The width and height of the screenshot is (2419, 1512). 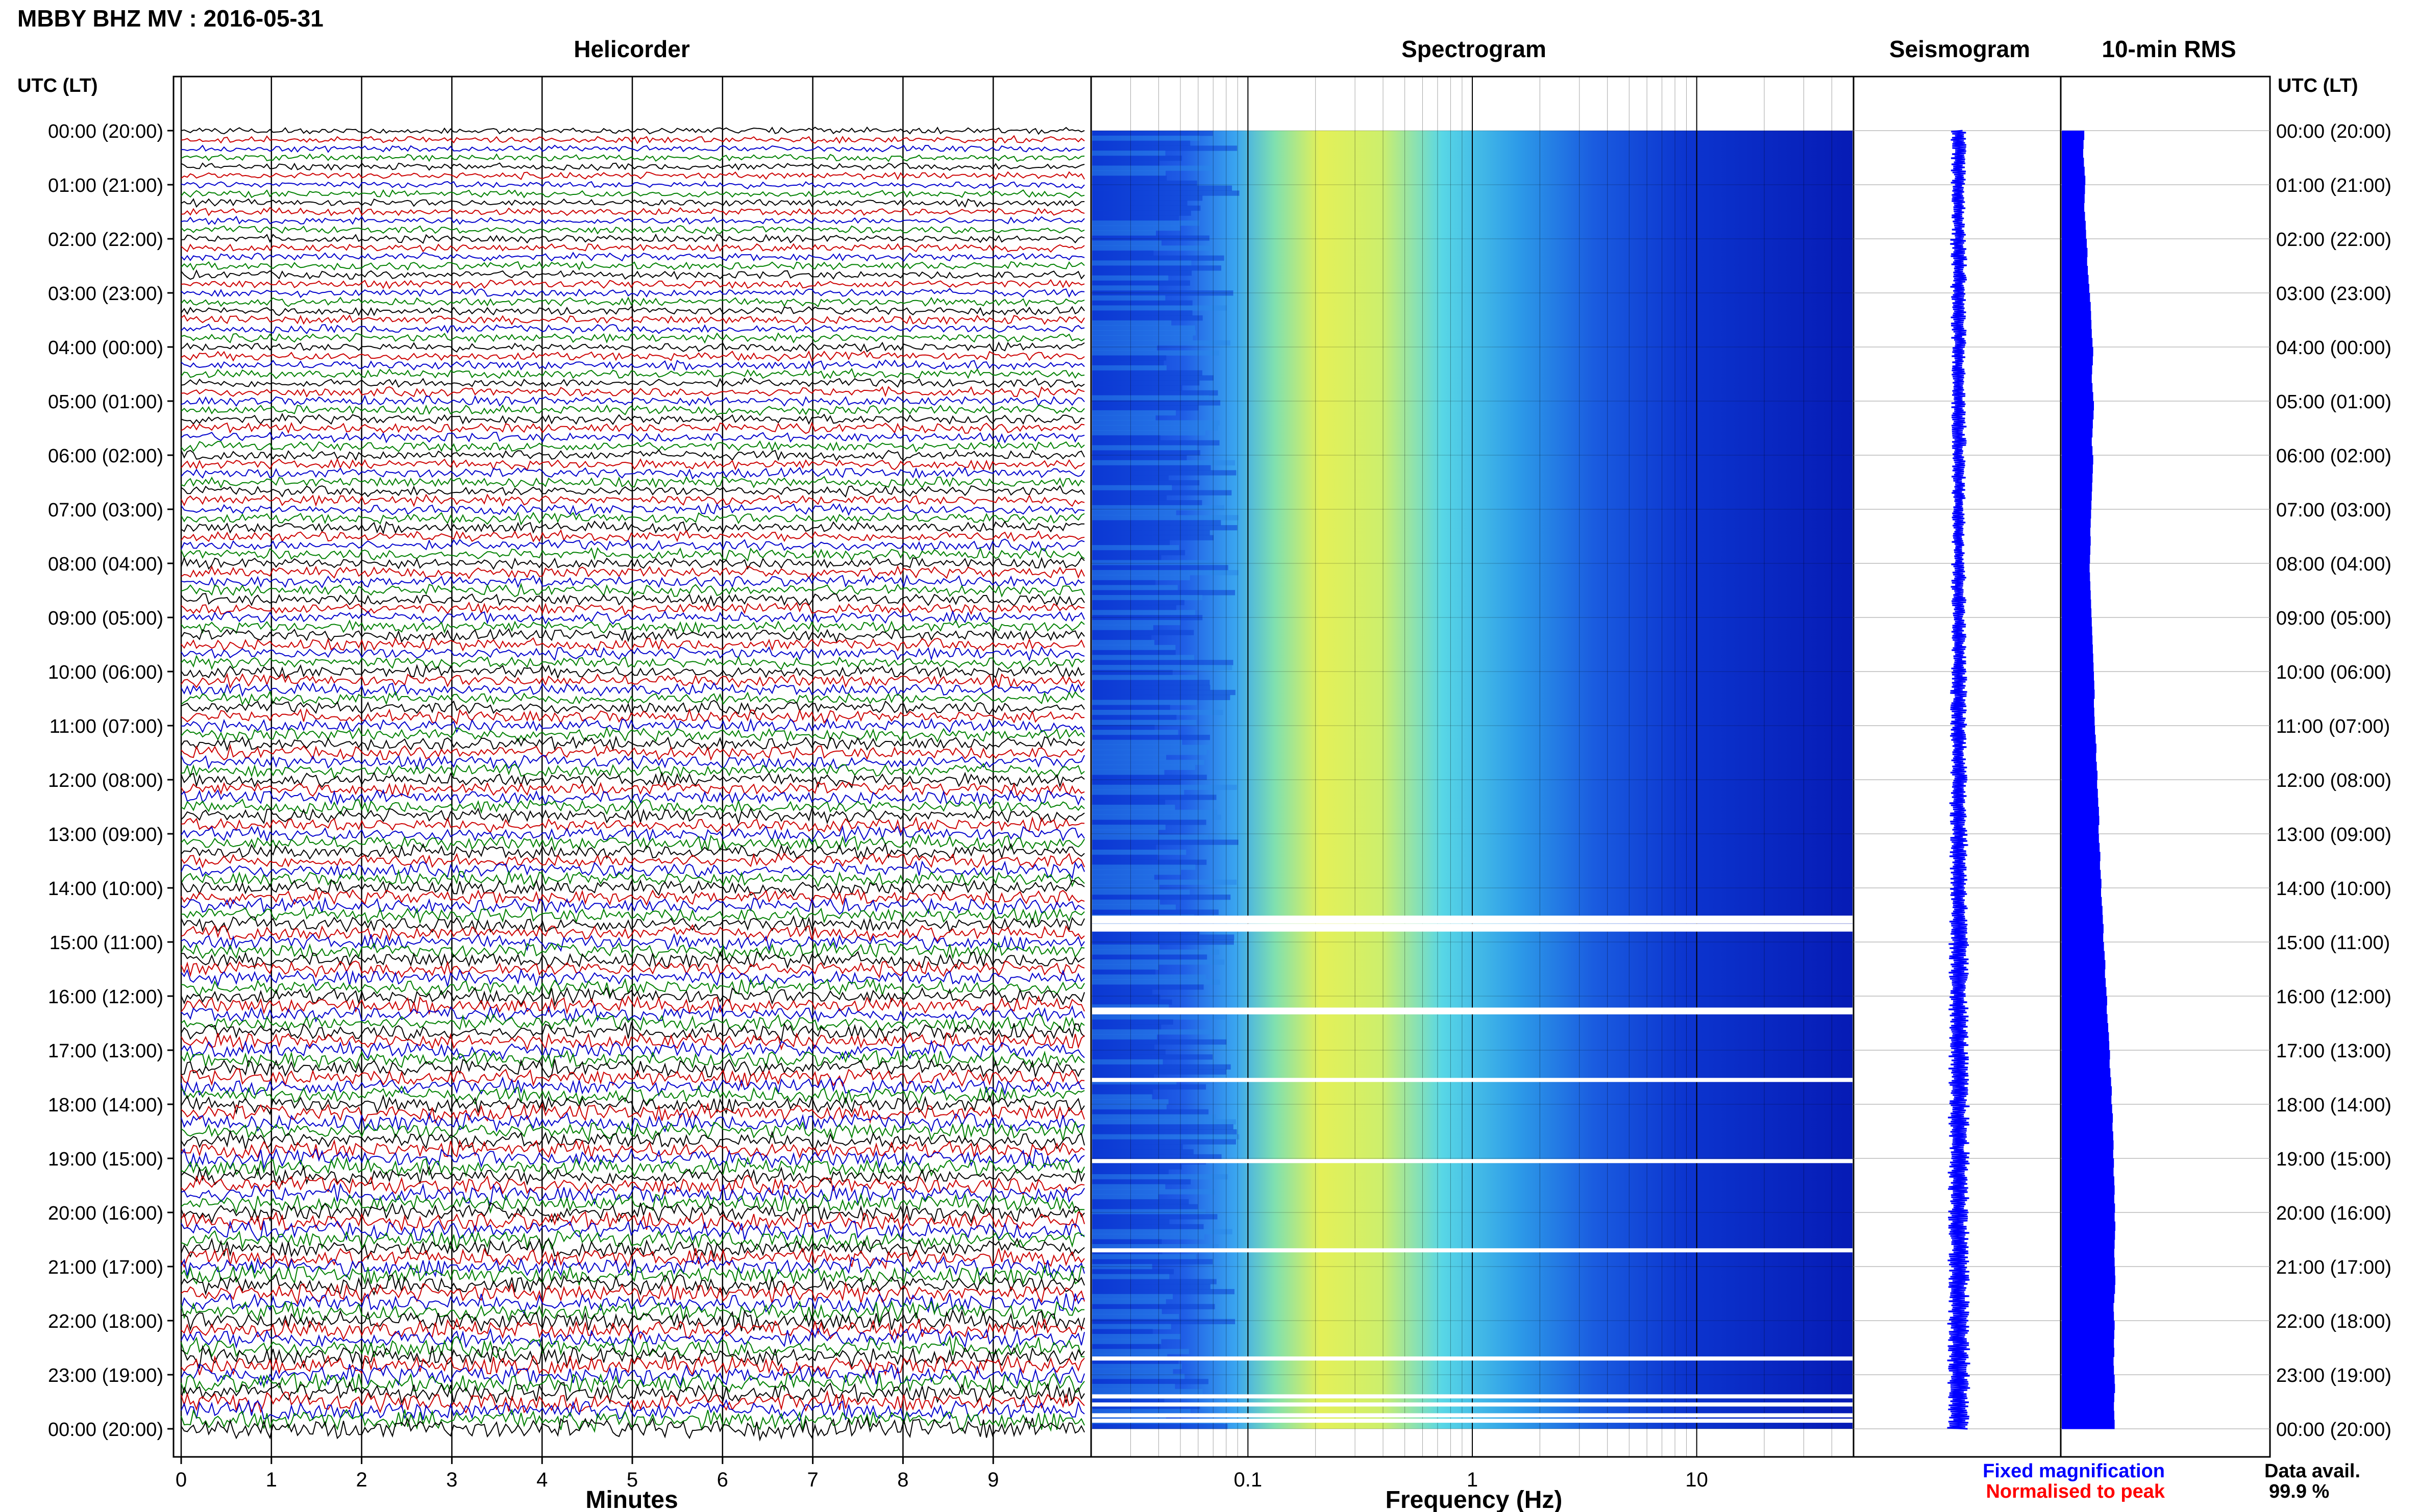 What do you see at coordinates (1957, 767) in the screenshot?
I see `seismogram-panel` at bounding box center [1957, 767].